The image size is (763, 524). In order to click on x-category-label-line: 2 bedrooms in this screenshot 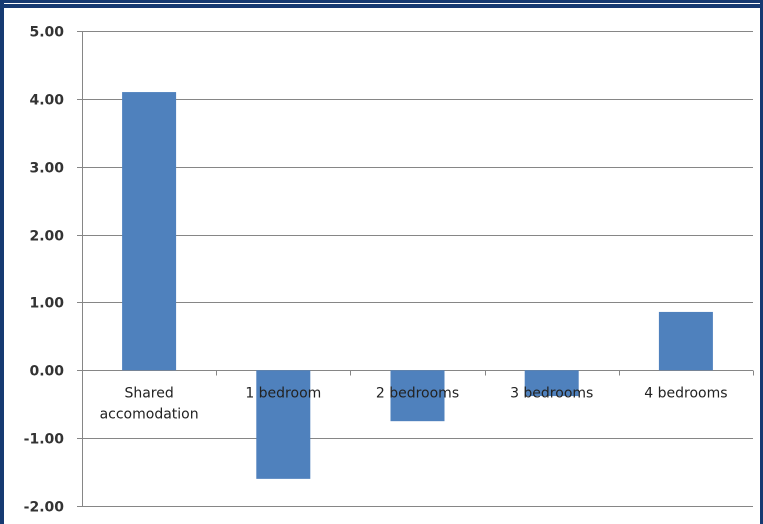, I will do `click(417, 394)`.